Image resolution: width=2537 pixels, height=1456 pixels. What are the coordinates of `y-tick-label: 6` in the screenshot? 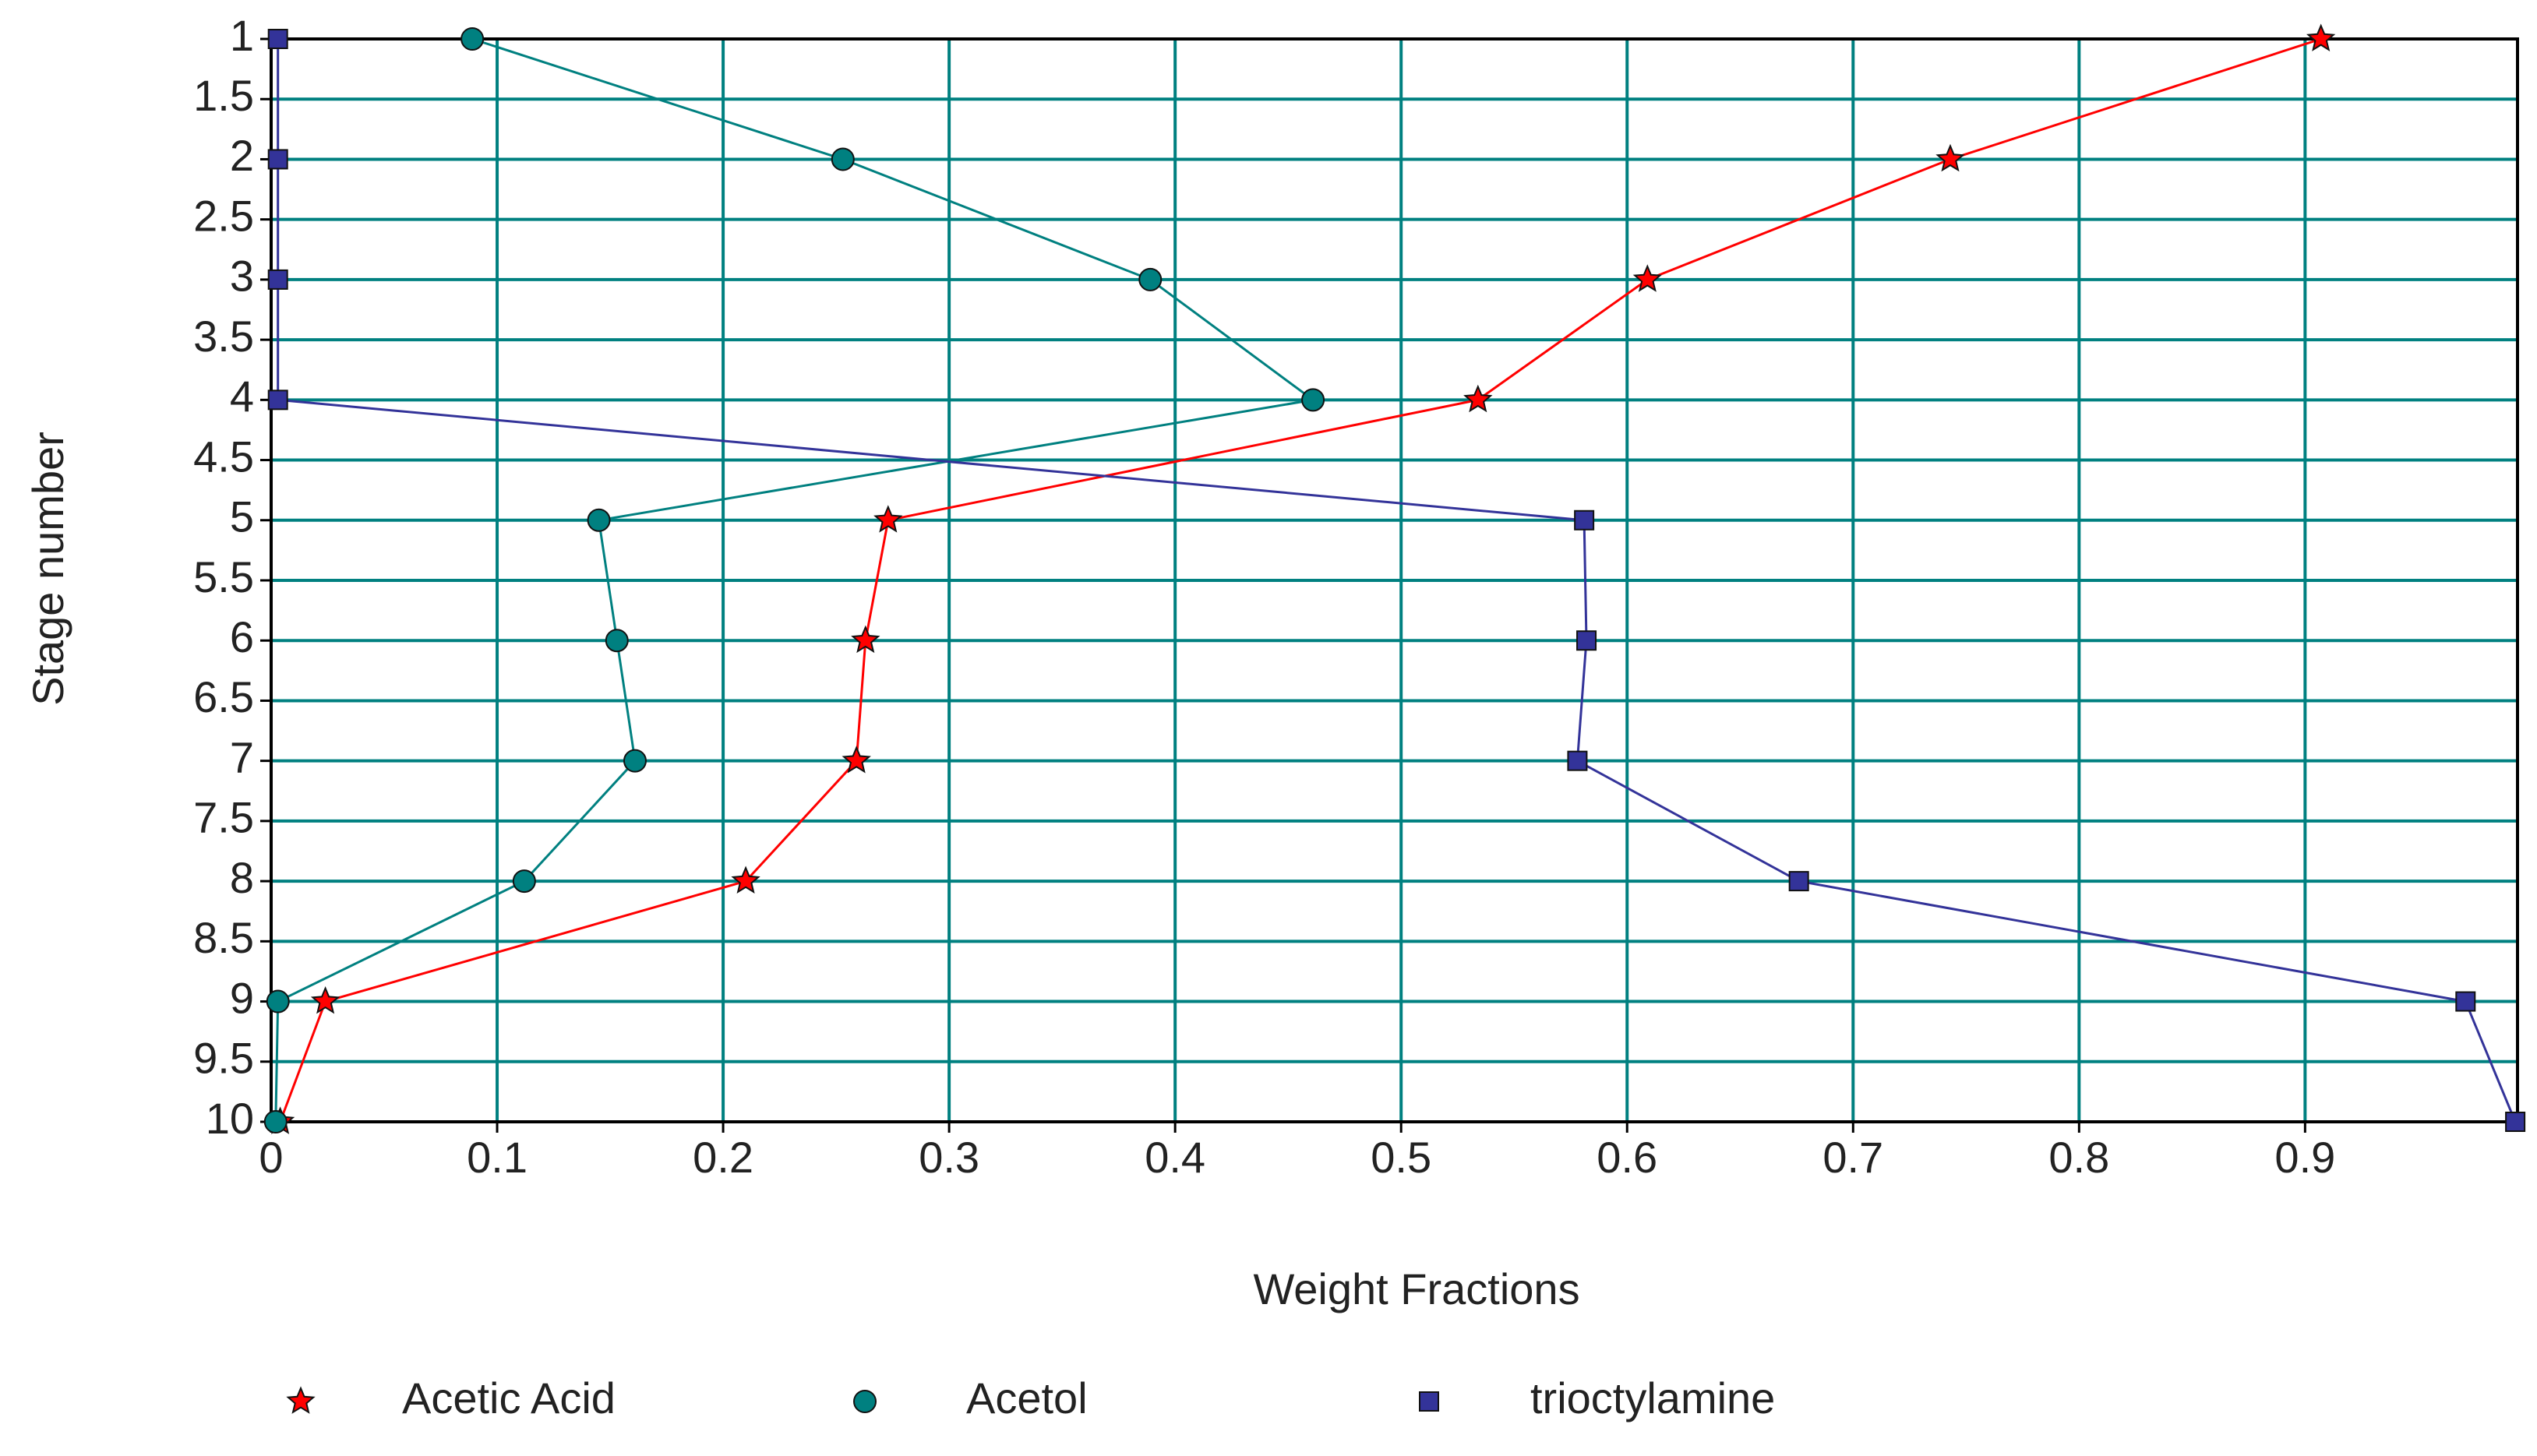 It's located at (242, 636).